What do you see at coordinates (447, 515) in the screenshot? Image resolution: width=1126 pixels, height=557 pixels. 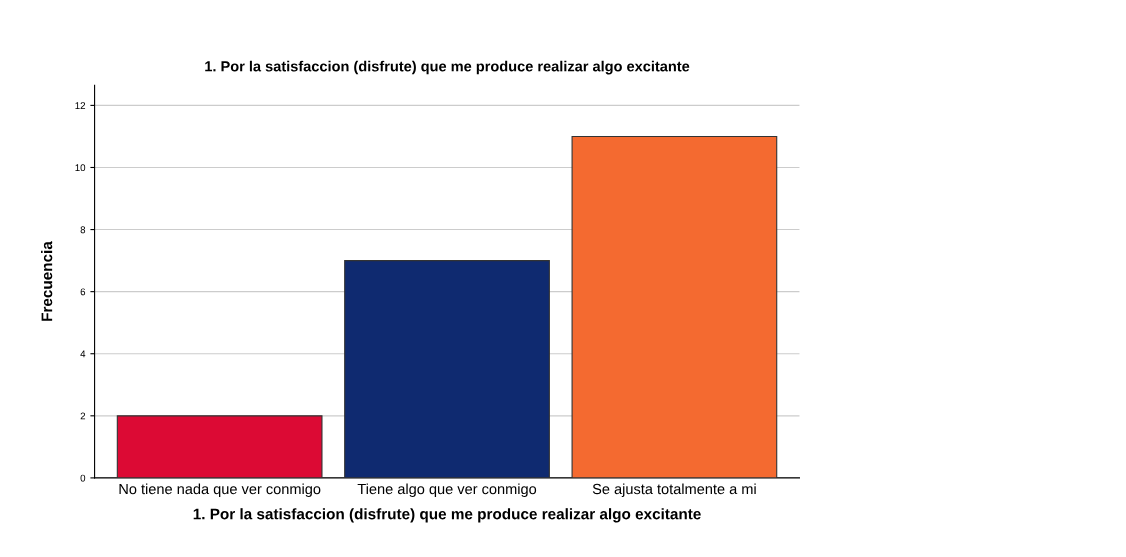 I see `x-axis-title: 1. Por la satisfaccion (disfrute) que me produce realizar algo excitante` at bounding box center [447, 515].